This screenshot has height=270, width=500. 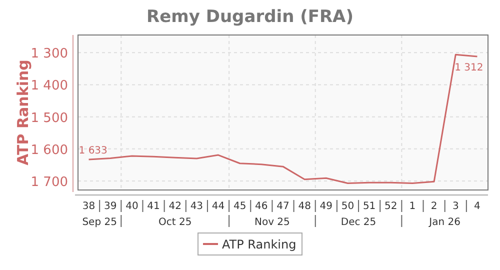 I want to click on y-tick-label: 1 300, so click(x=49, y=54).